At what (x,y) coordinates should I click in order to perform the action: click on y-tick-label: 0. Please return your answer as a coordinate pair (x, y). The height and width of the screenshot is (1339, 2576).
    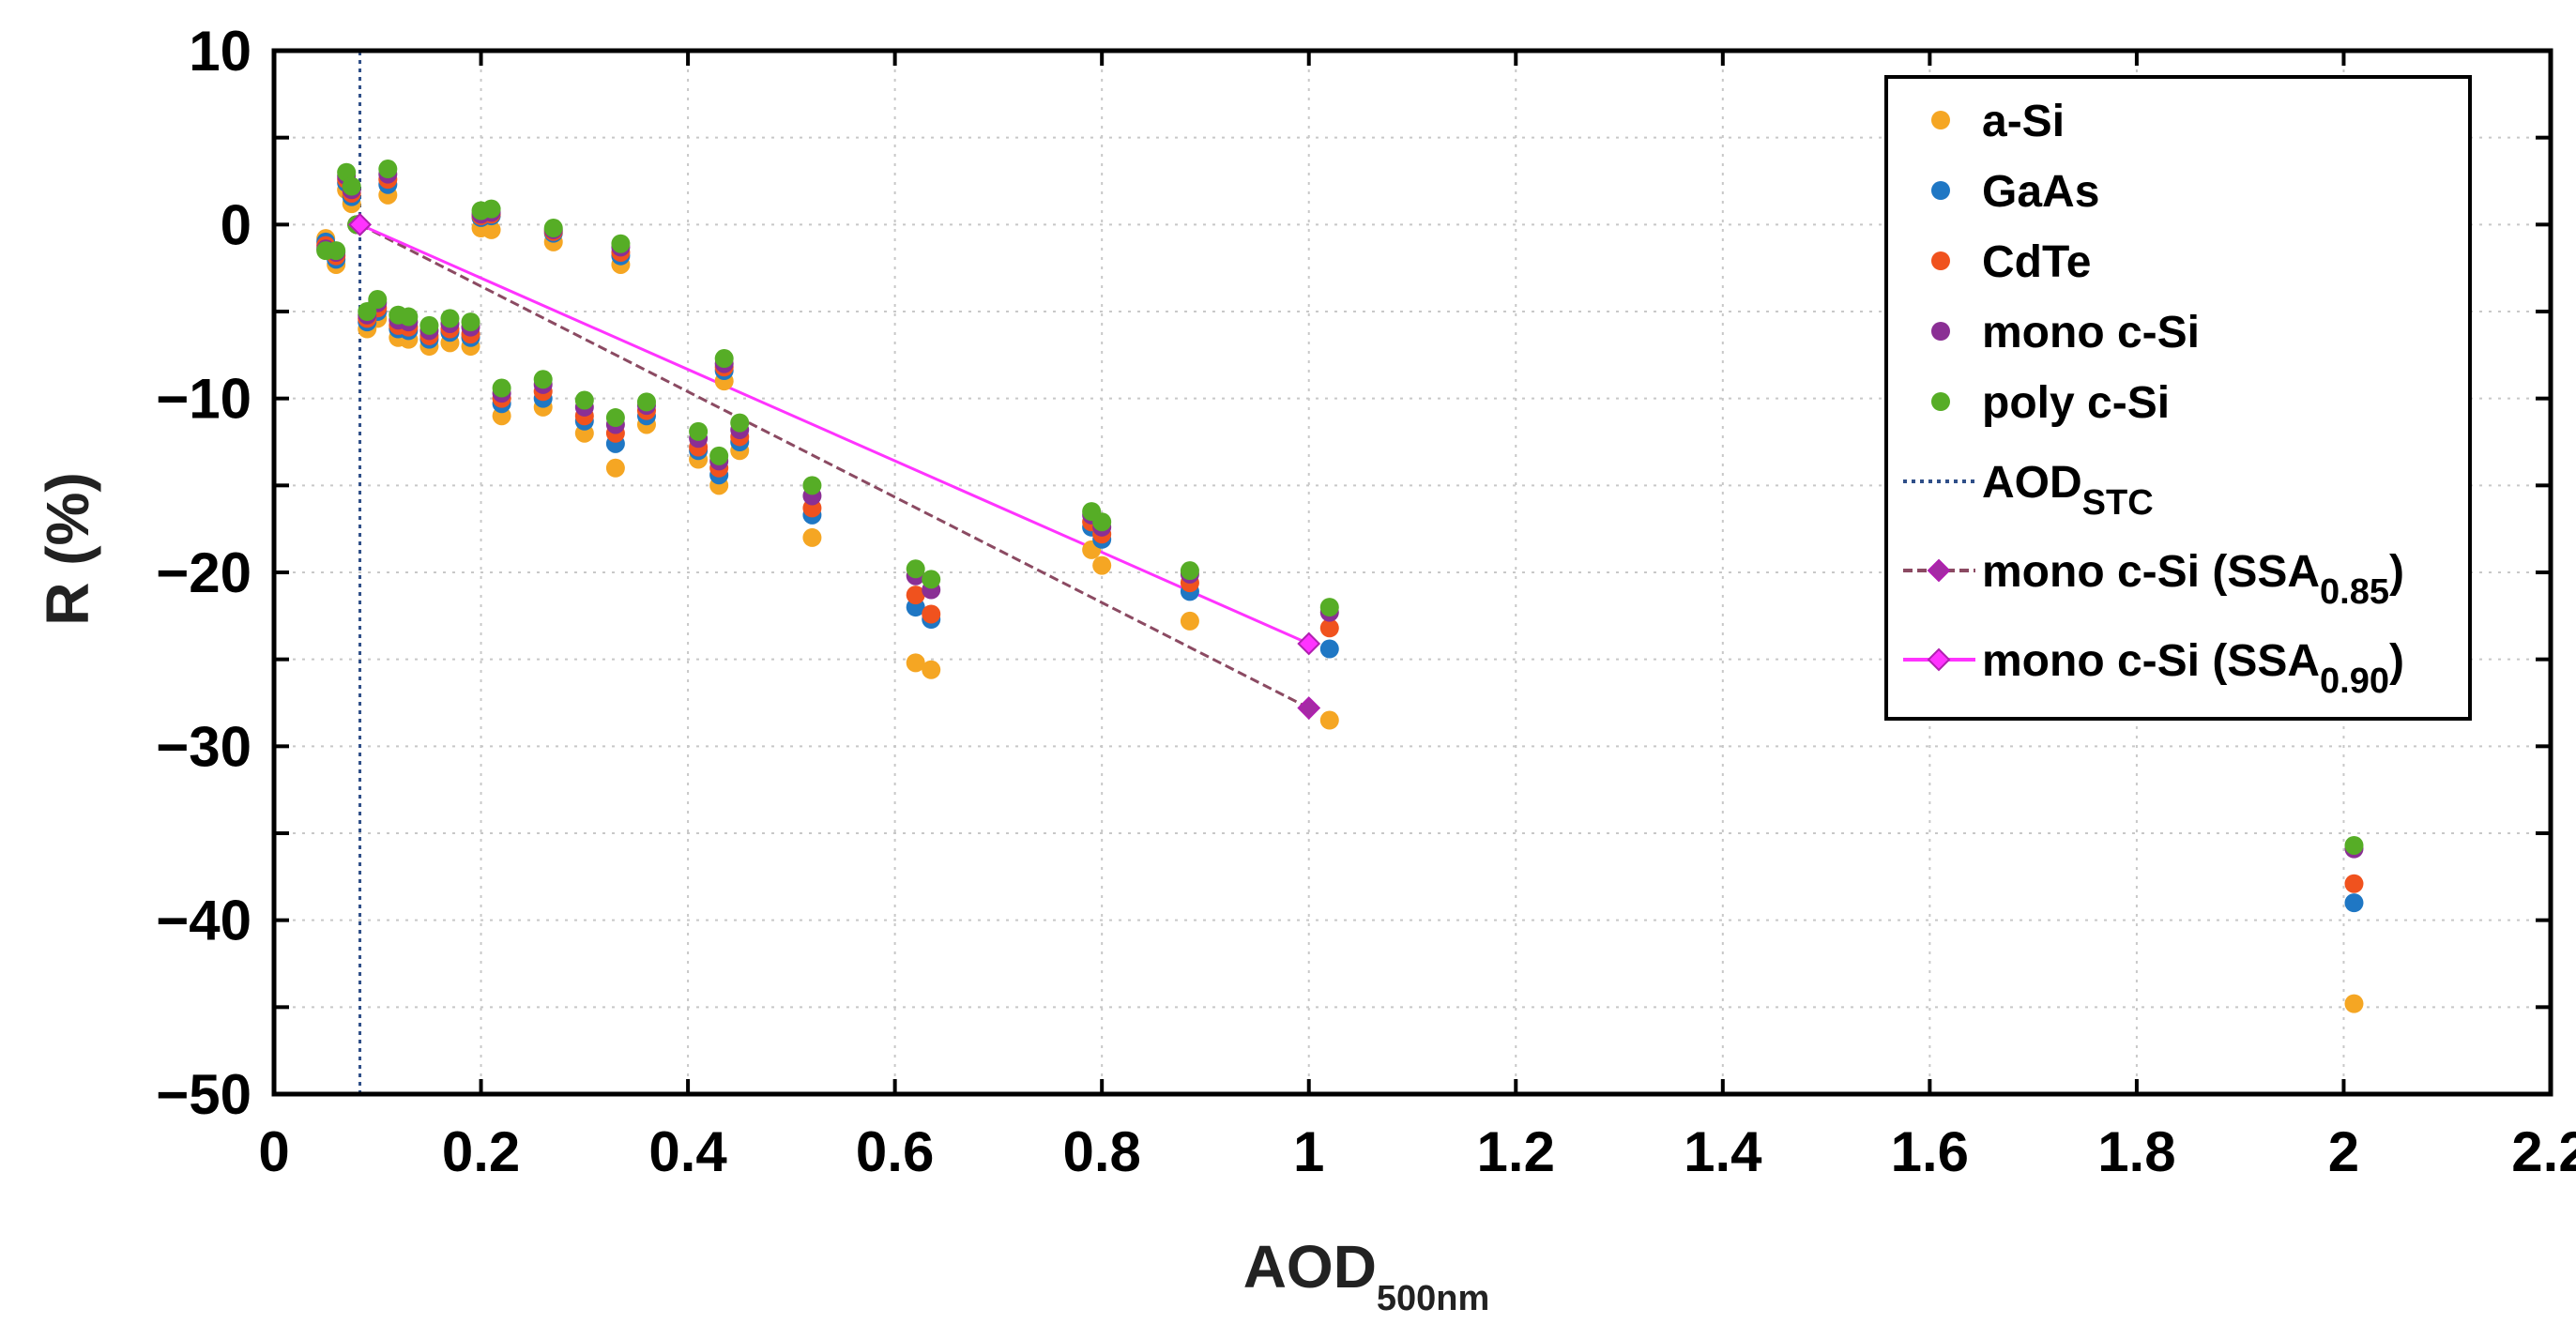
    Looking at the image, I should click on (236, 224).